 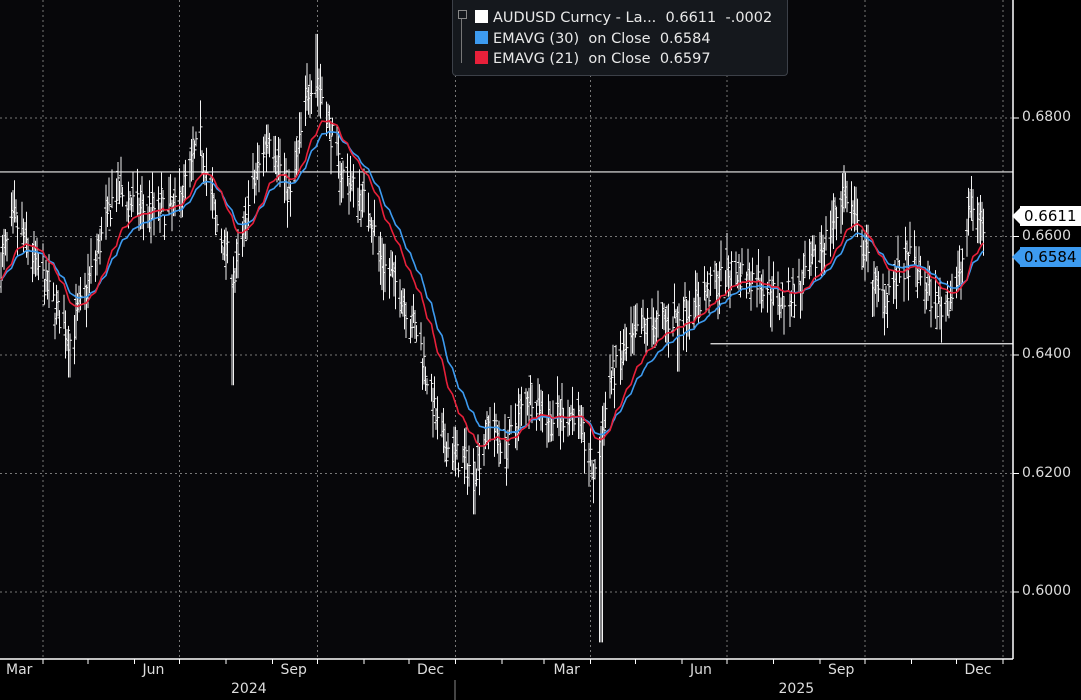 What do you see at coordinates (1046, 235) in the screenshot?
I see `y-tick-label: 0.6600` at bounding box center [1046, 235].